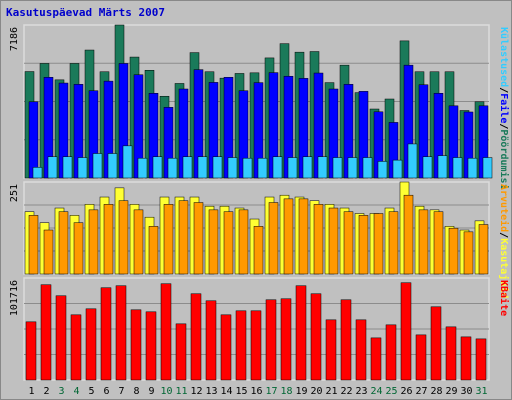 This screenshot has height=400, width=512. I want to click on y-max-labels: 7186 251 101716, so click(14, 171).